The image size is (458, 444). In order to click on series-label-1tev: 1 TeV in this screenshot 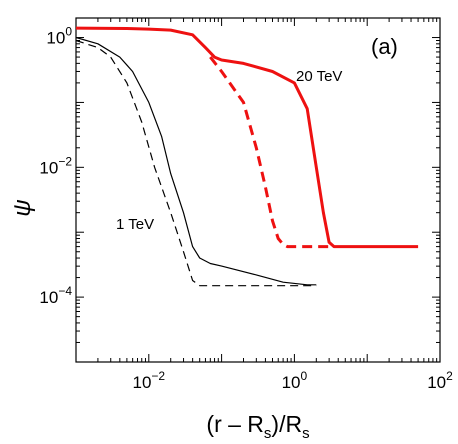, I will do `click(135, 224)`.